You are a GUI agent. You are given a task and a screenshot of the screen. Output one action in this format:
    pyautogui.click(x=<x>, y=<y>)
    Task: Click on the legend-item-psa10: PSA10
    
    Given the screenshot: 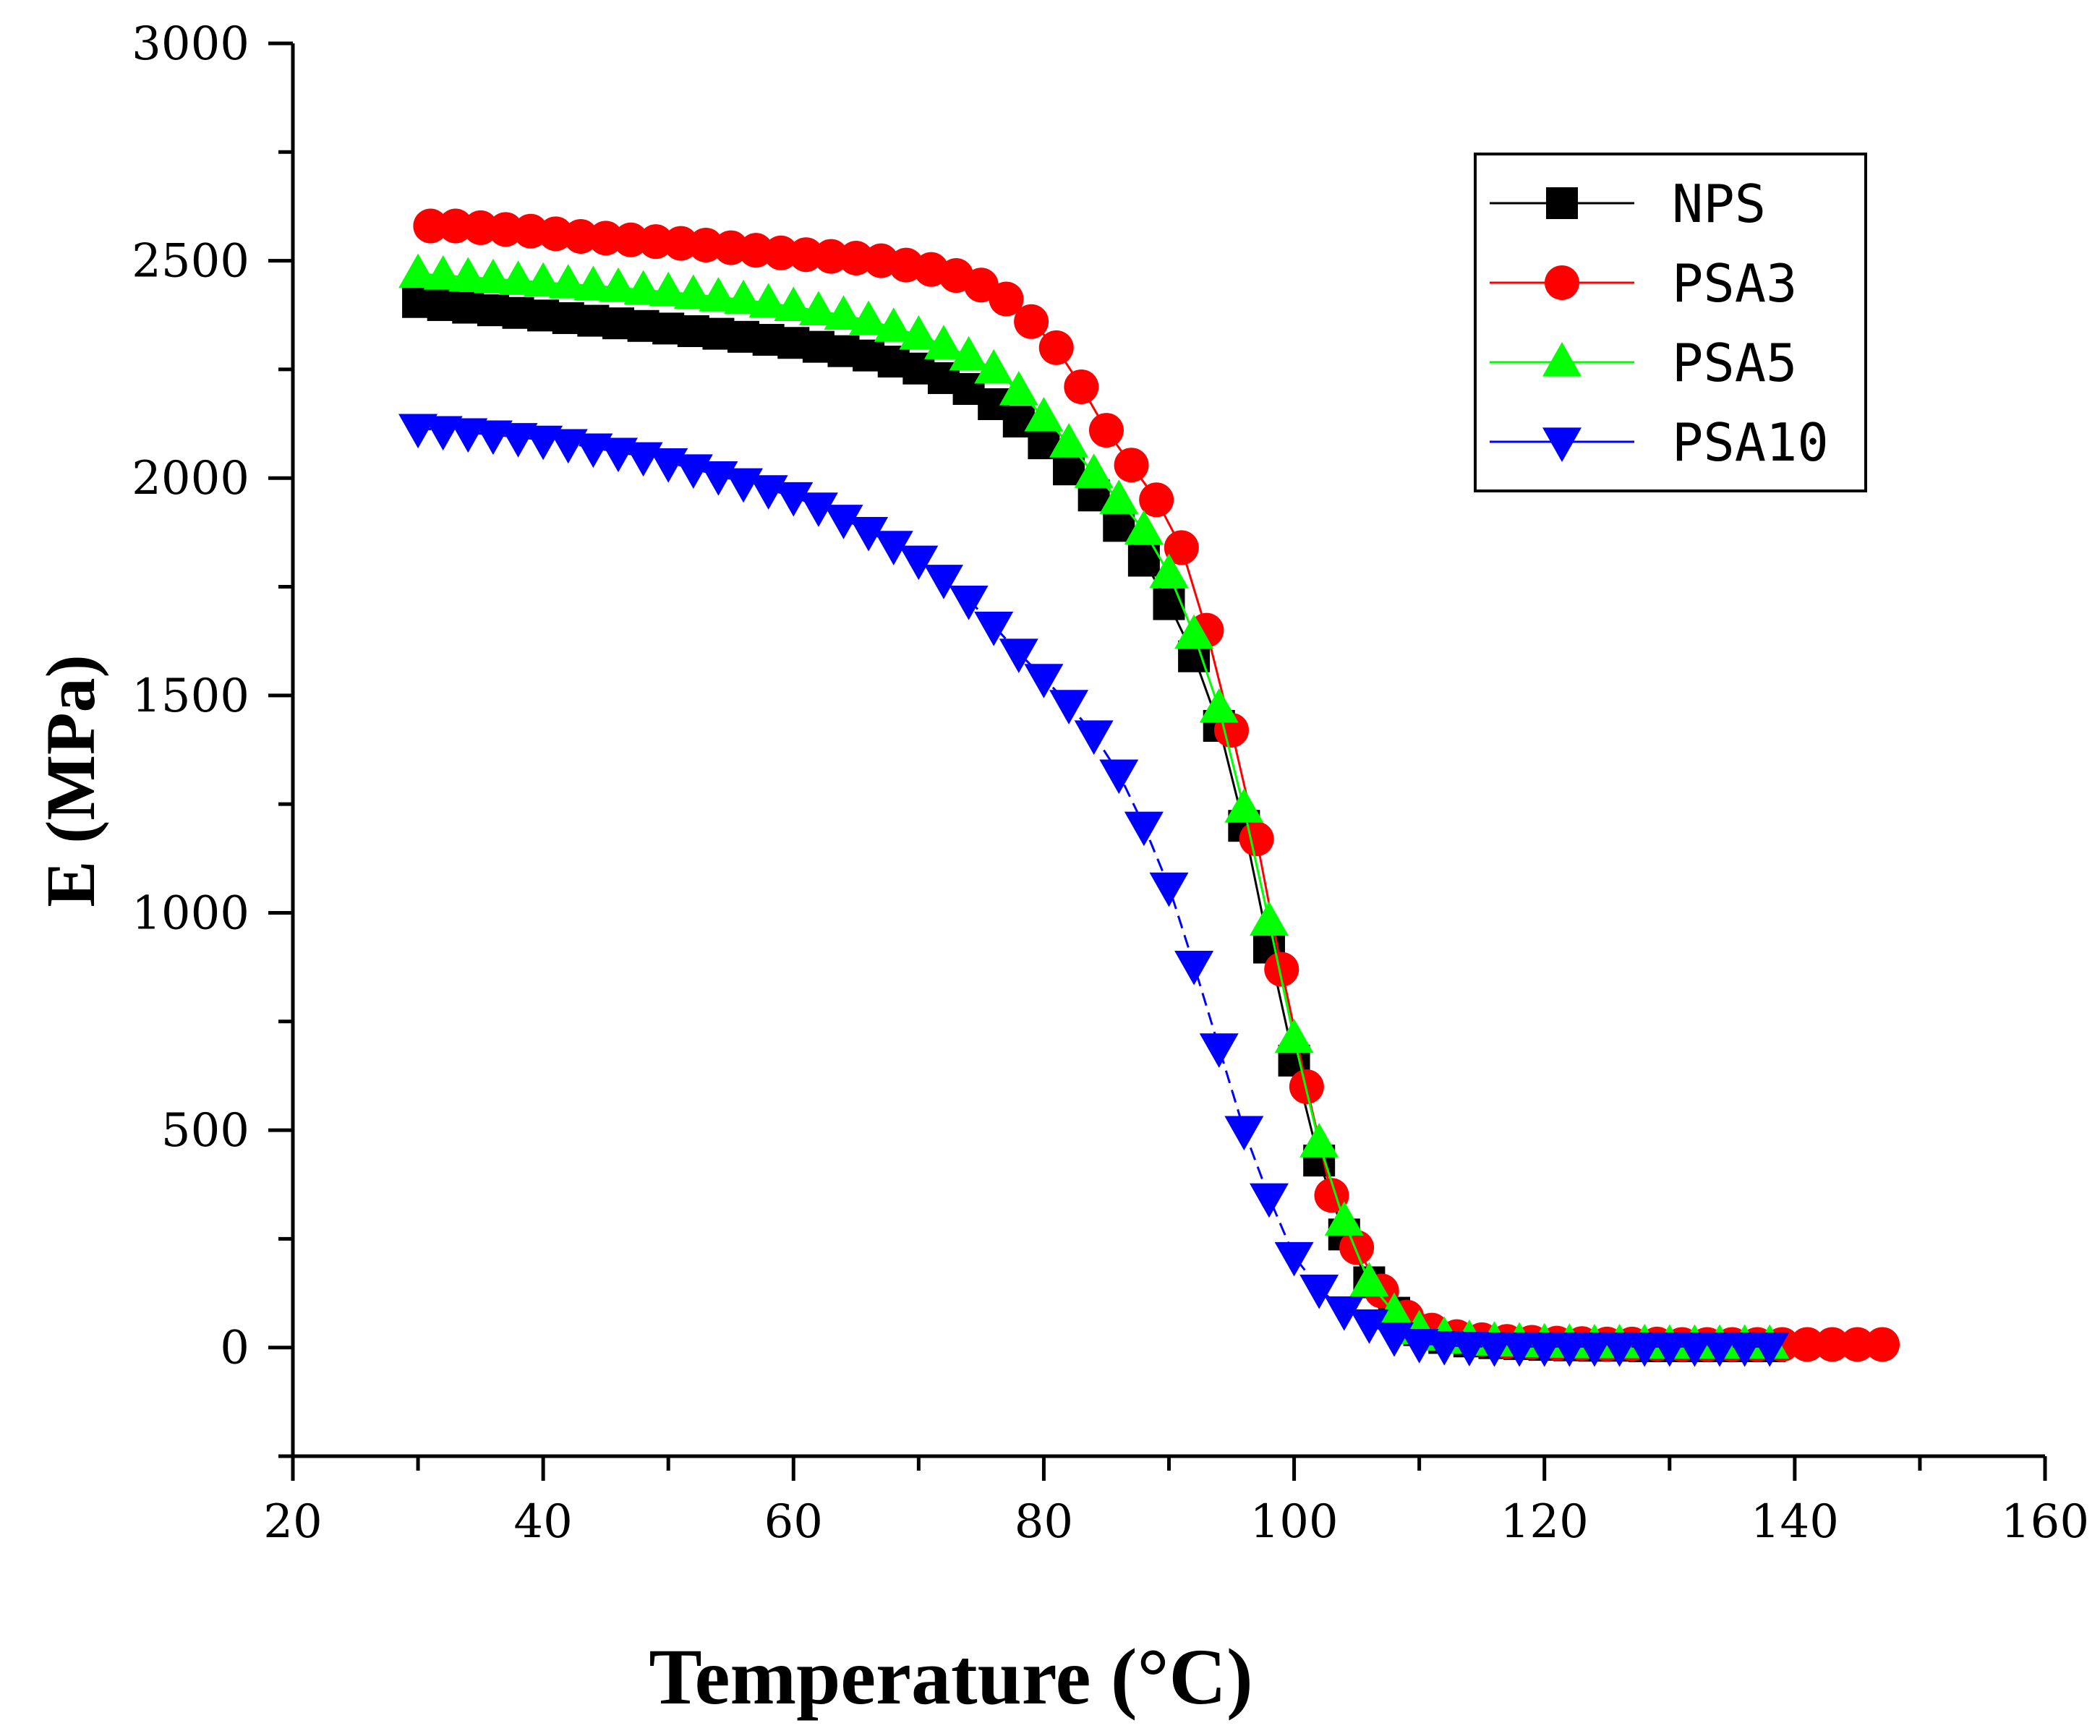 What is the action you would take?
    pyautogui.click(x=1660, y=442)
    